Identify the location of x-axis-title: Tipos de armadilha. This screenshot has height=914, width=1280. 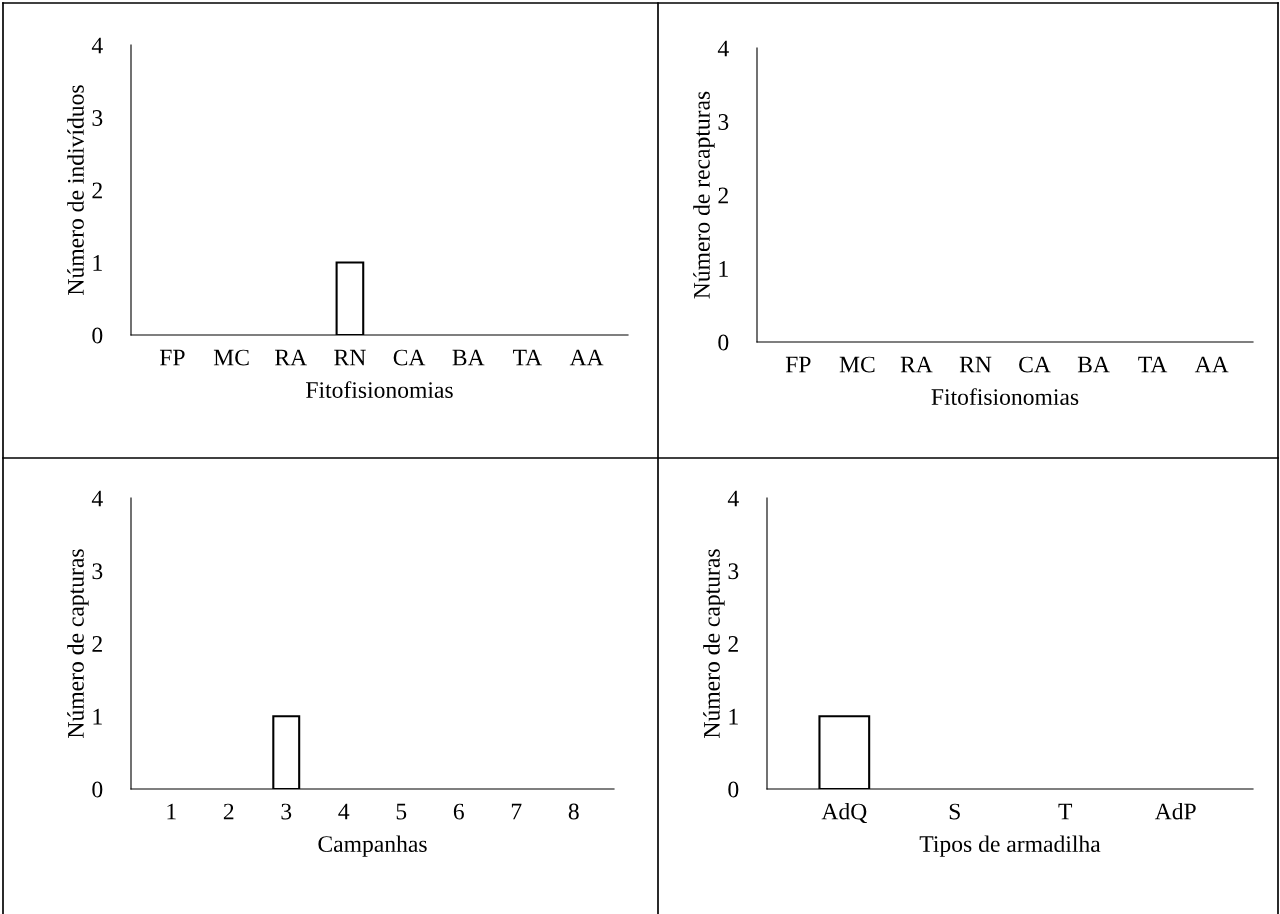
(1010, 846).